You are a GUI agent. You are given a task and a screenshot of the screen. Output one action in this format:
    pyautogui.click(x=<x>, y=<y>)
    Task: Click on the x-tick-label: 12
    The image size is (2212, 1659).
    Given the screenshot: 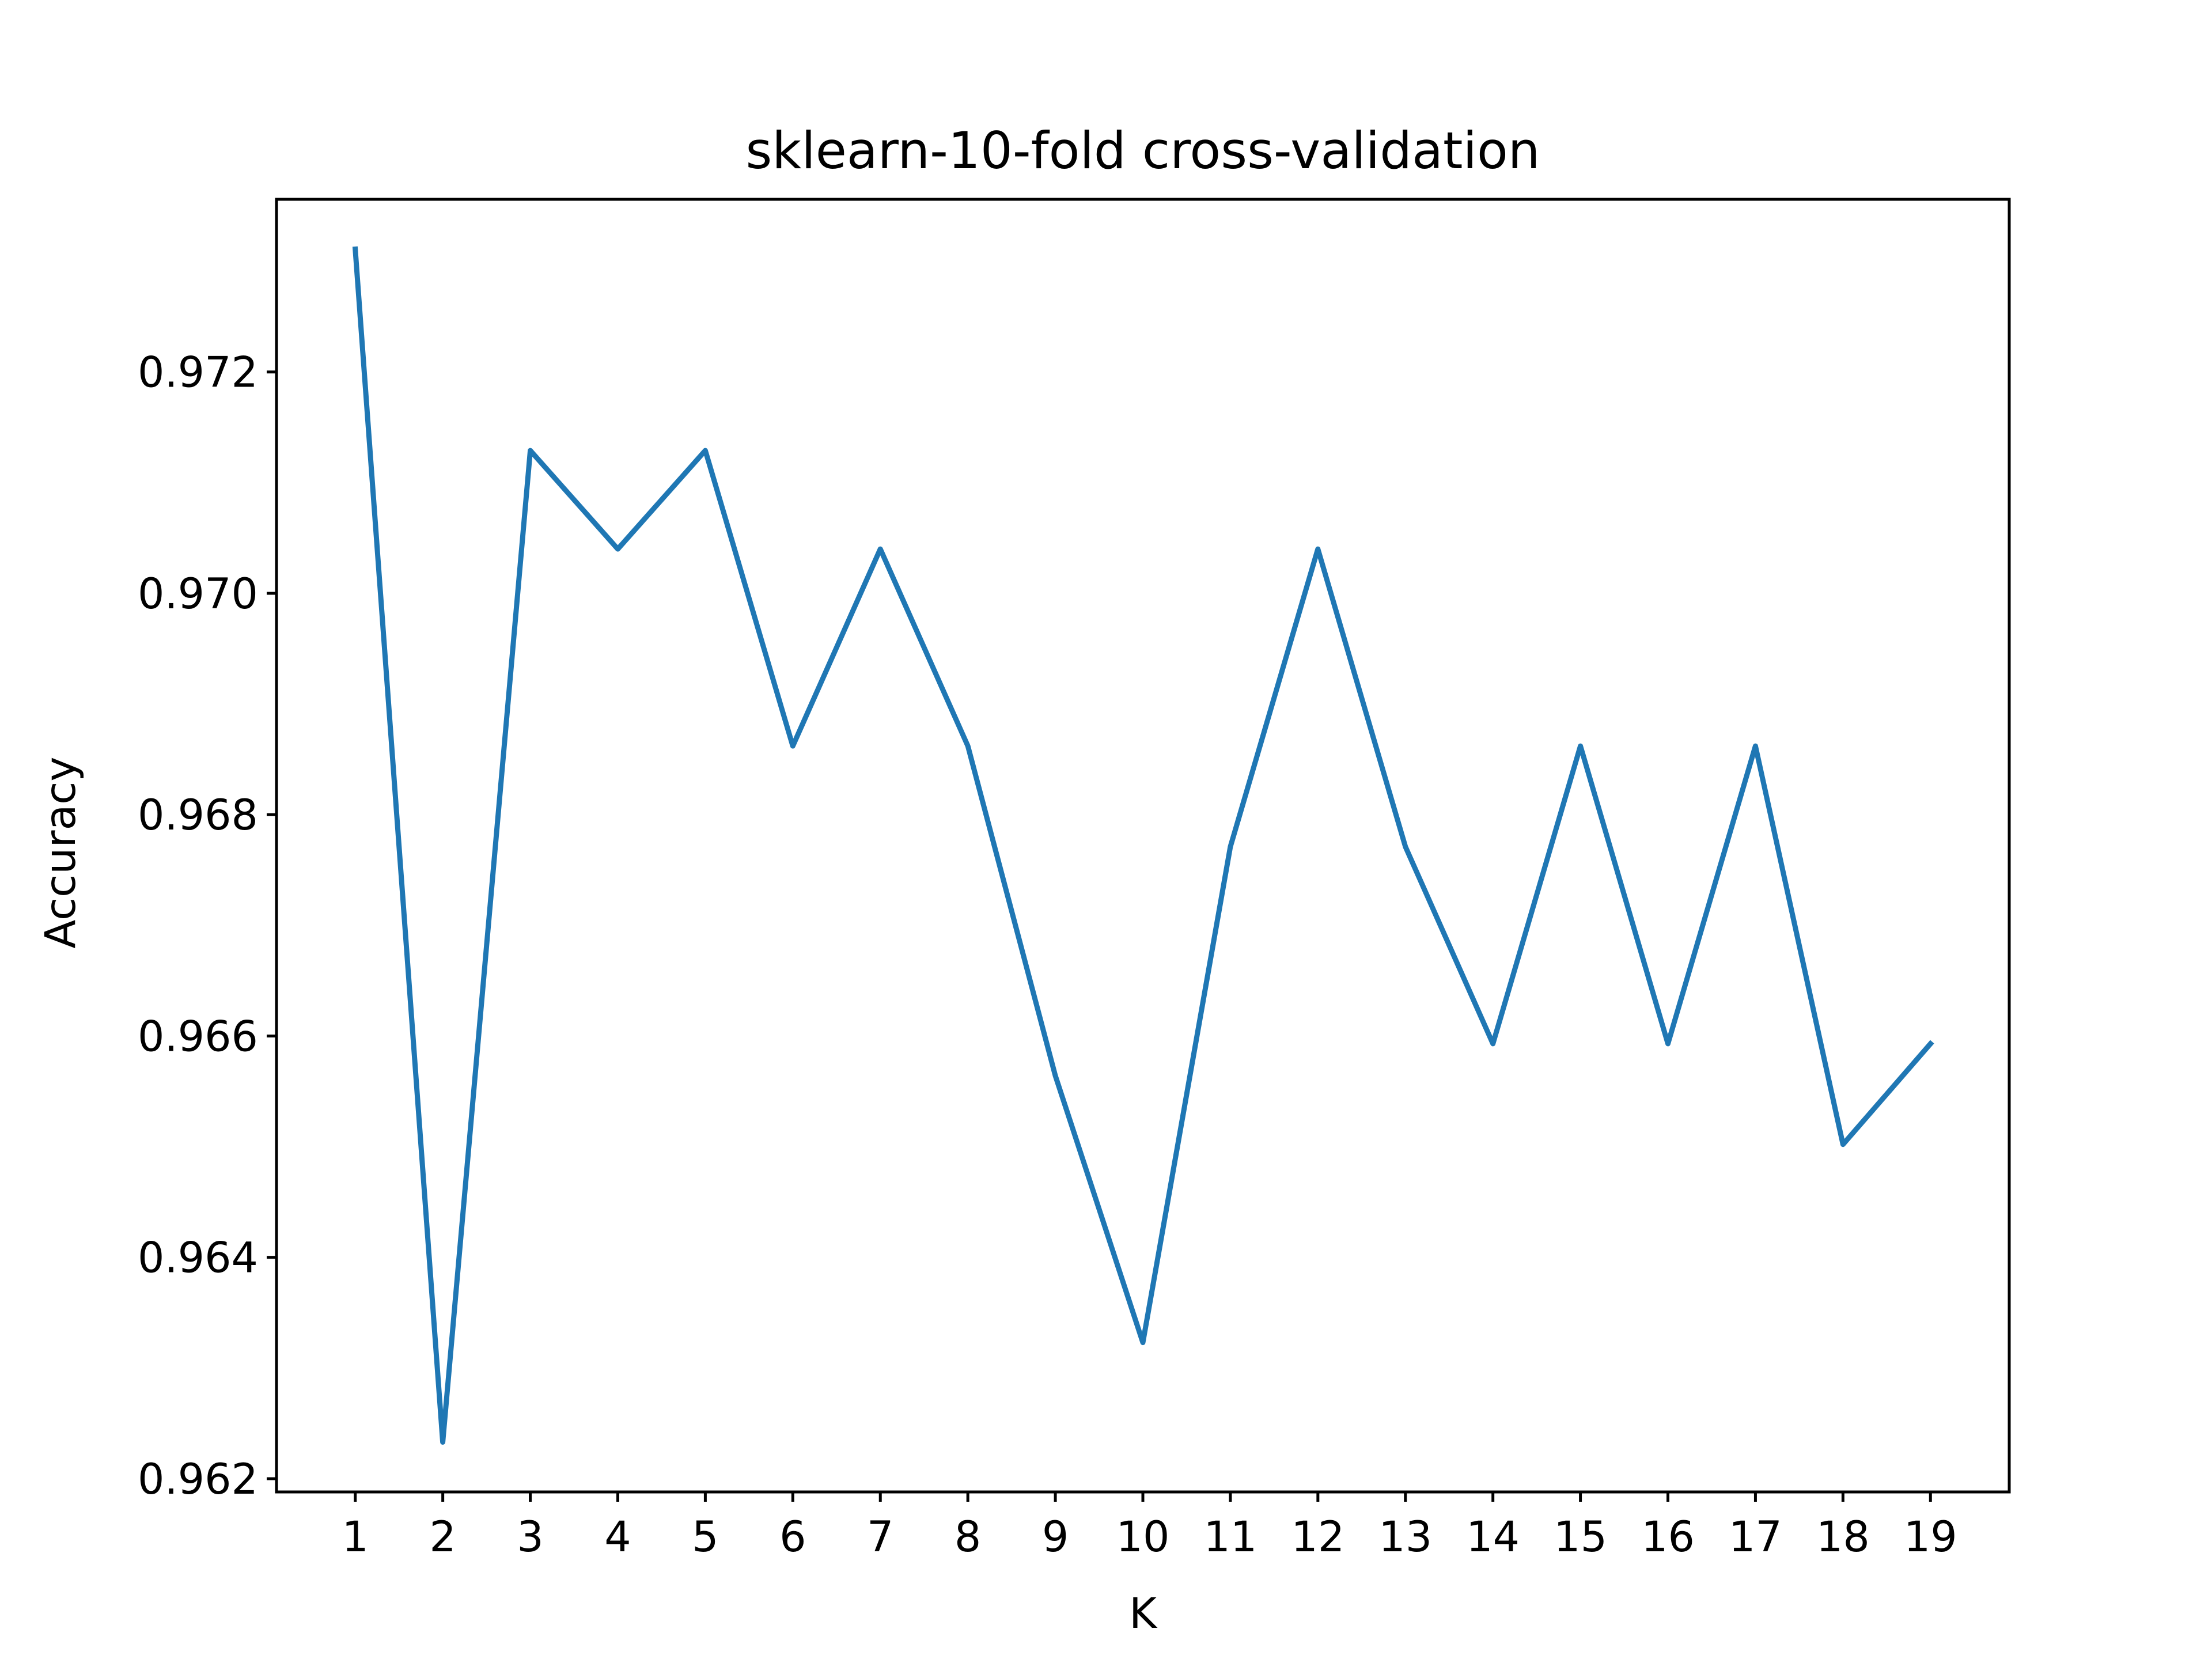 What is the action you would take?
    pyautogui.click(x=1317, y=1537)
    